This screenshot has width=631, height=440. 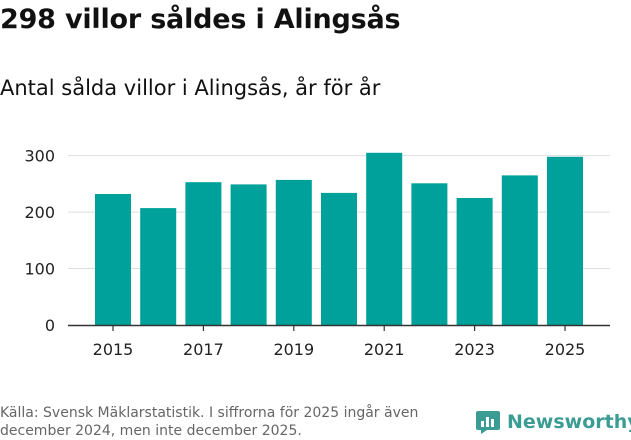 What do you see at coordinates (39, 212) in the screenshot?
I see `y-tick-label: 200` at bounding box center [39, 212].